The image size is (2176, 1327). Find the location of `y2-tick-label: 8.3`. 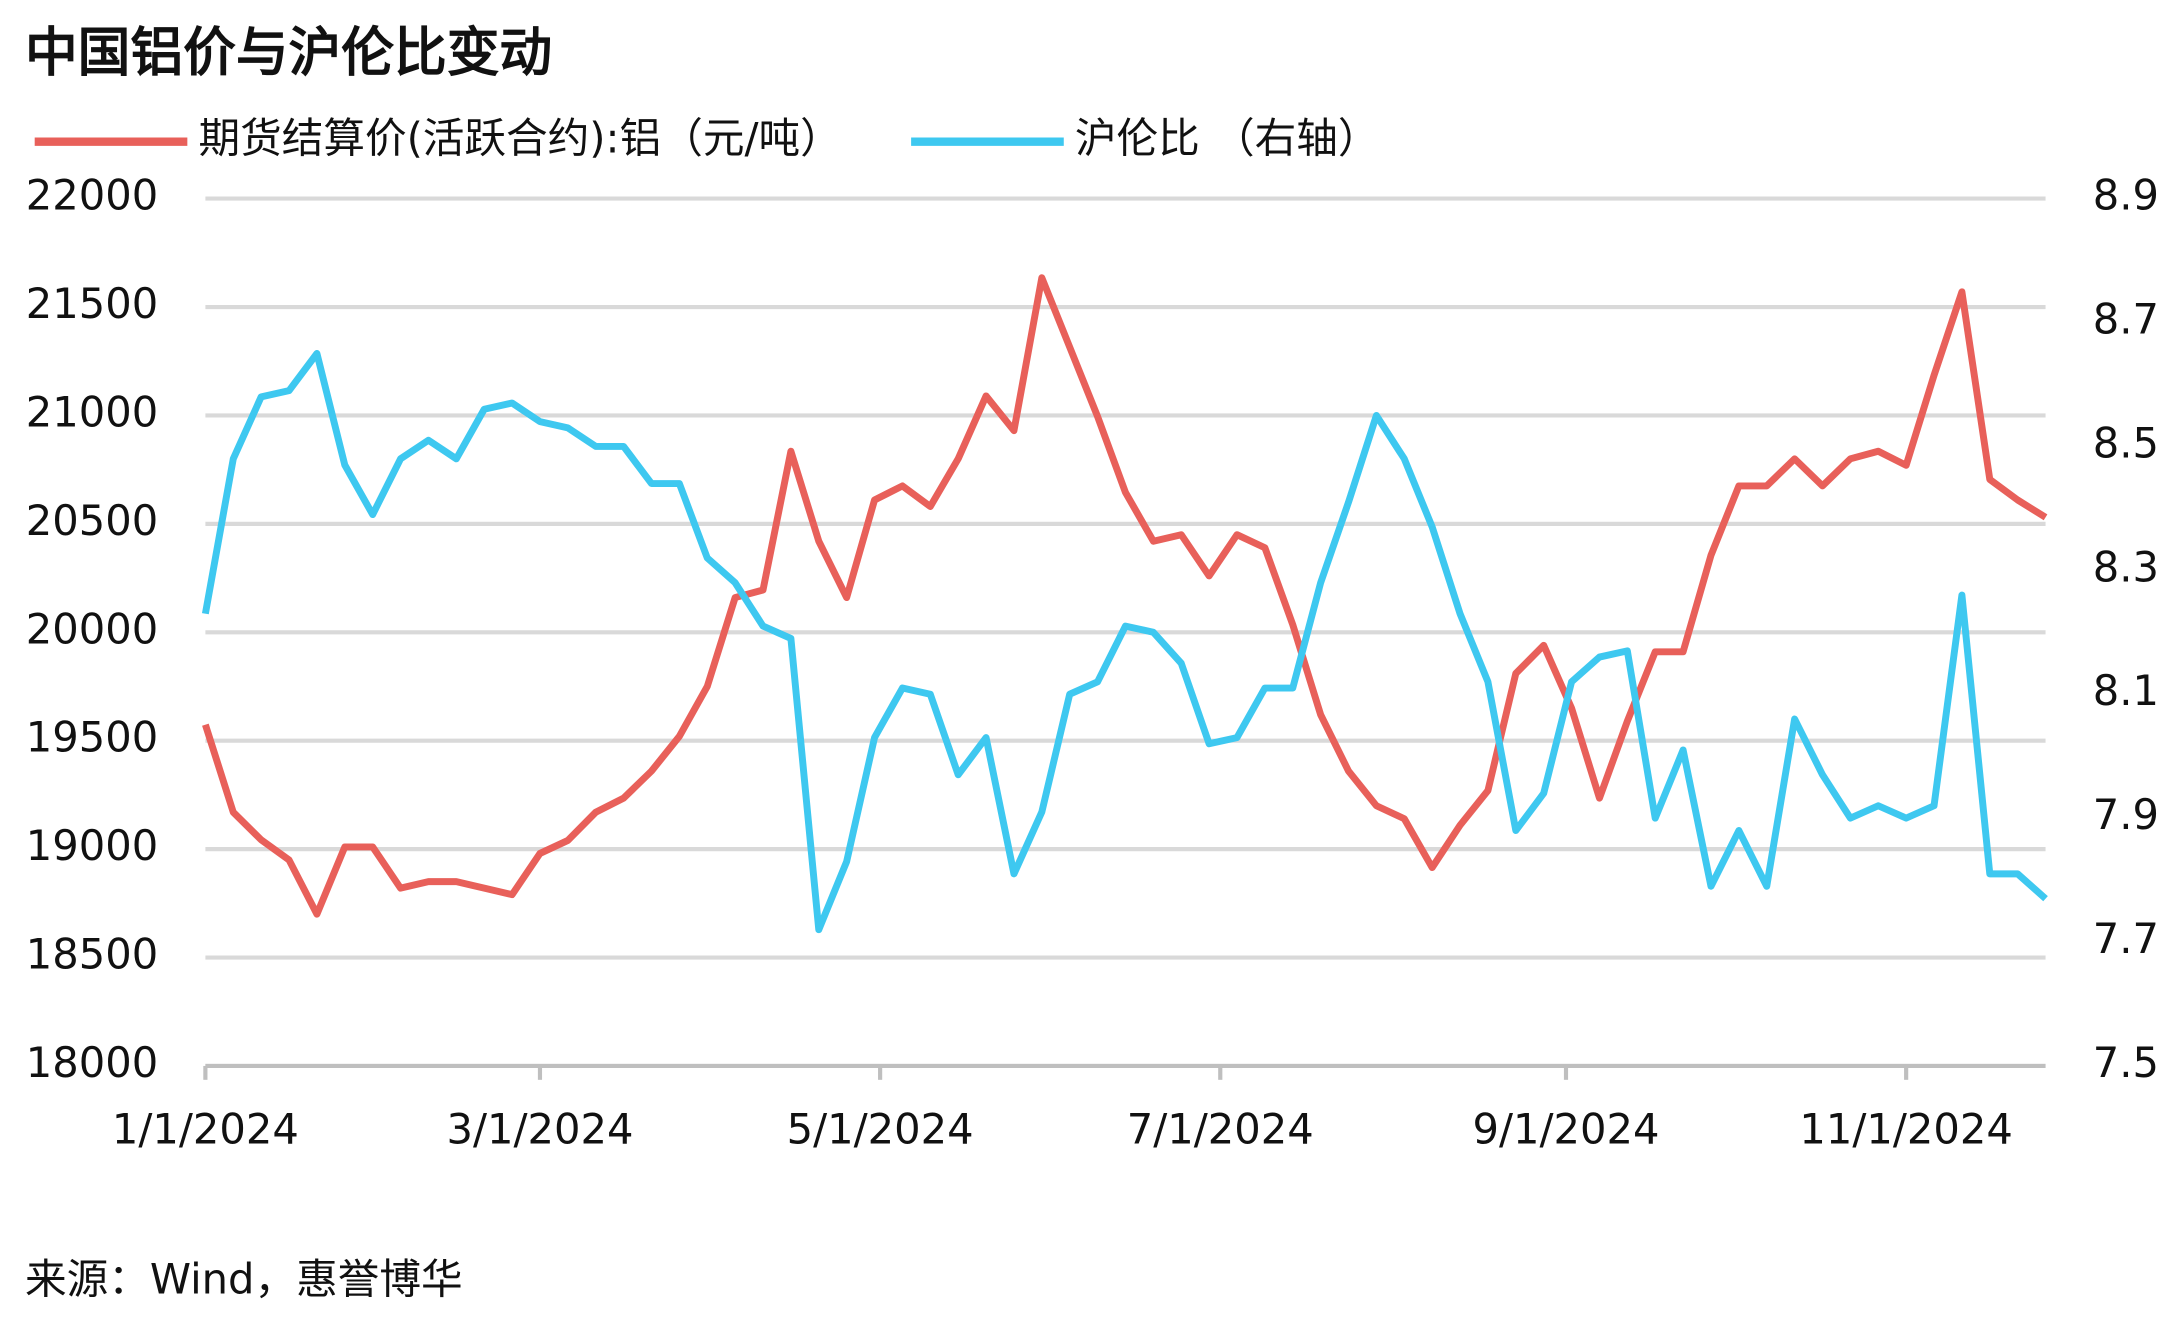

y2-tick-label: 8.3 is located at coordinates (2126, 566).